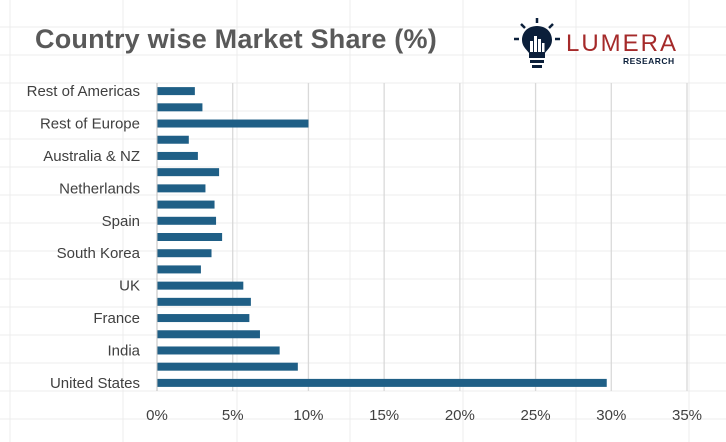  What do you see at coordinates (99, 188) in the screenshot?
I see `category-label: Netherlands` at bounding box center [99, 188].